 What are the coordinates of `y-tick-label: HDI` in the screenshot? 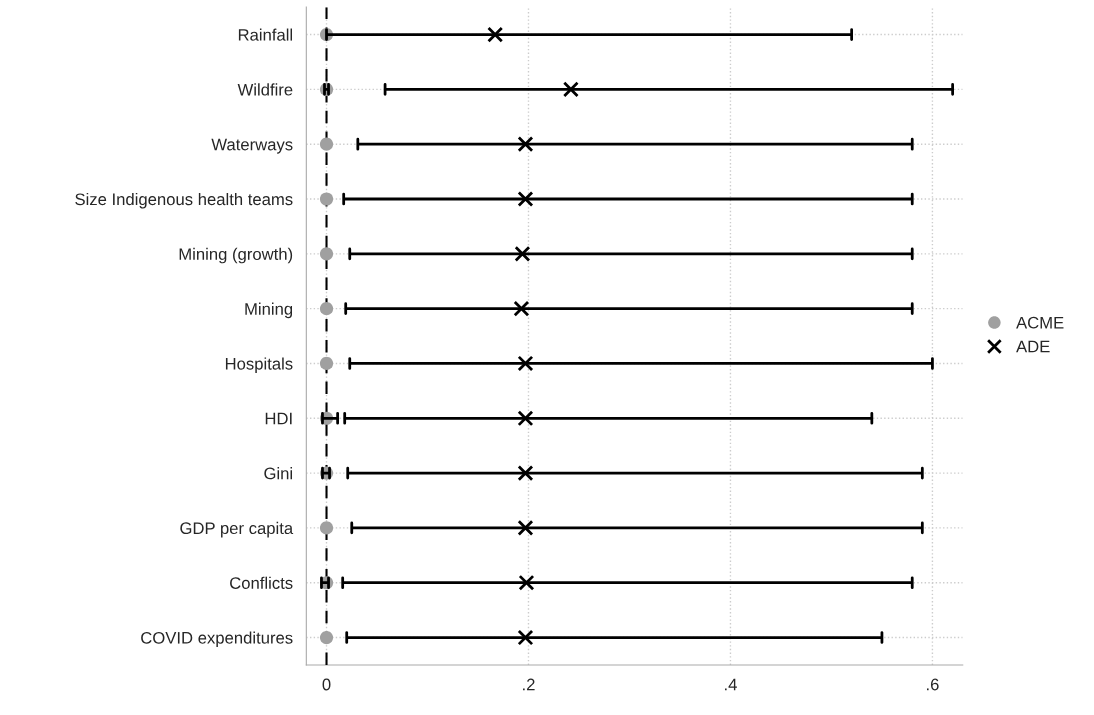 It's located at (278, 418).